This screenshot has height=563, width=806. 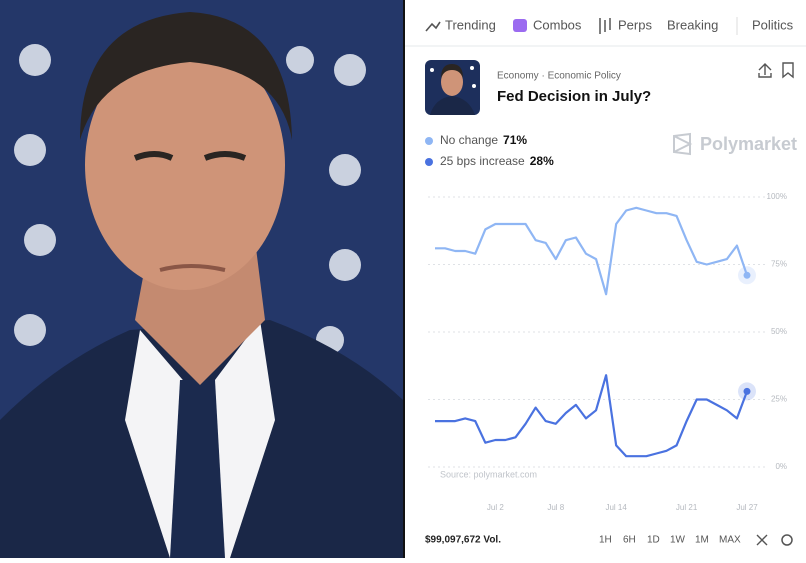 I want to click on range-button: MAX, so click(x=730, y=540).